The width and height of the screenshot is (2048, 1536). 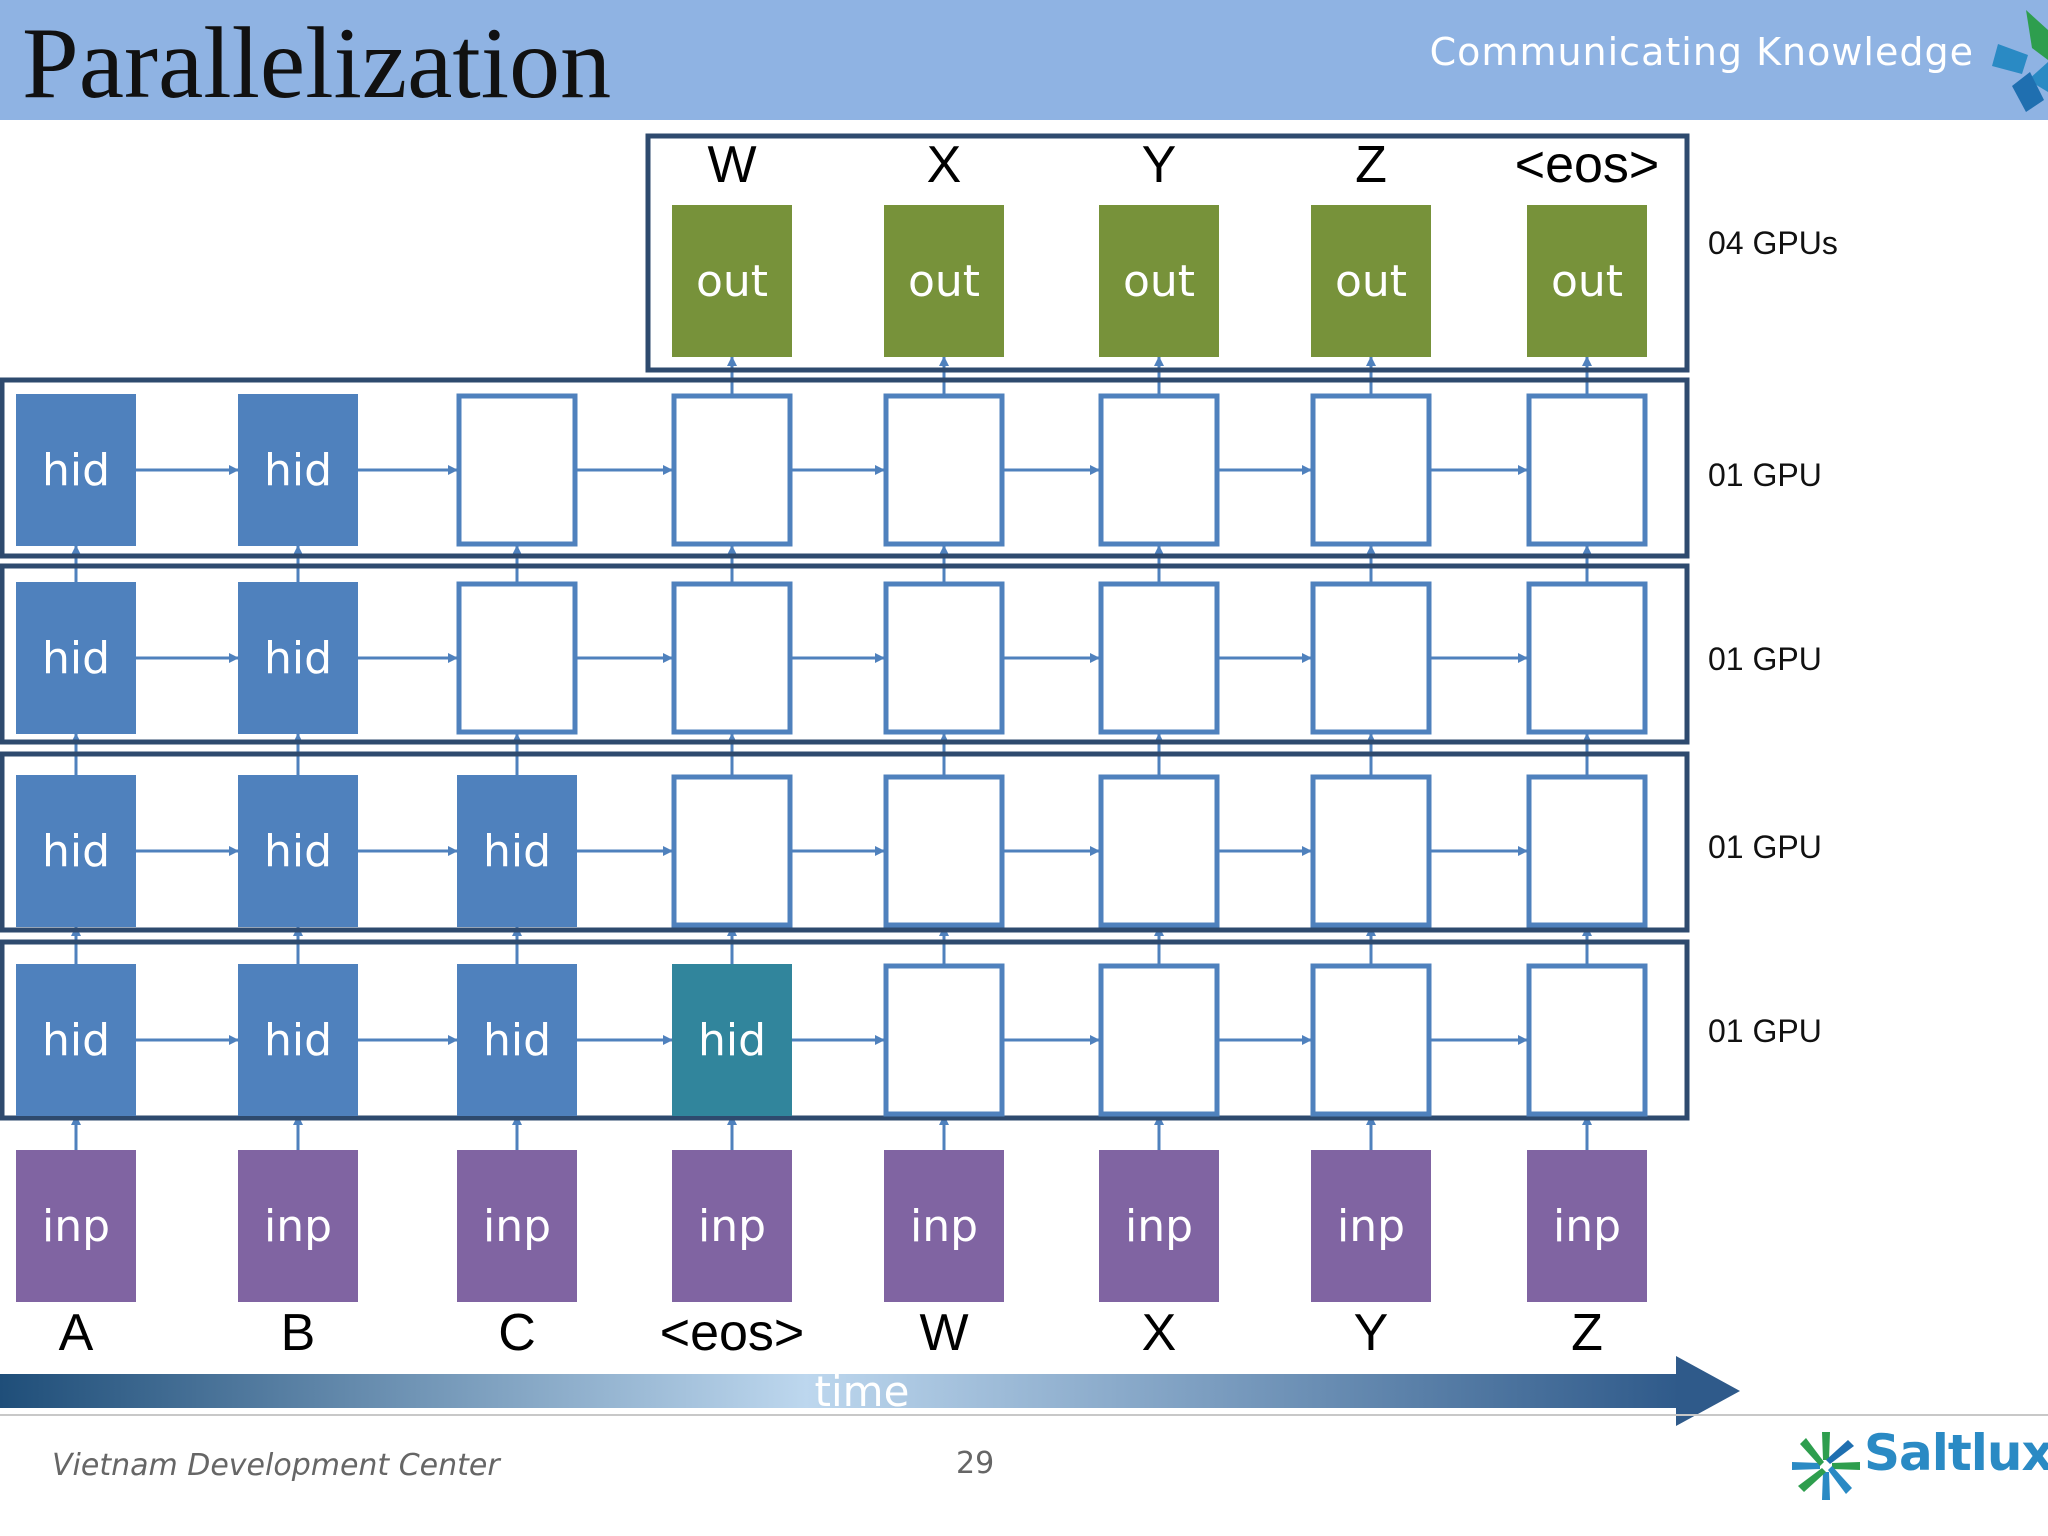 I want to click on footer-organization: Vietnam Development Center, so click(x=276, y=1465).